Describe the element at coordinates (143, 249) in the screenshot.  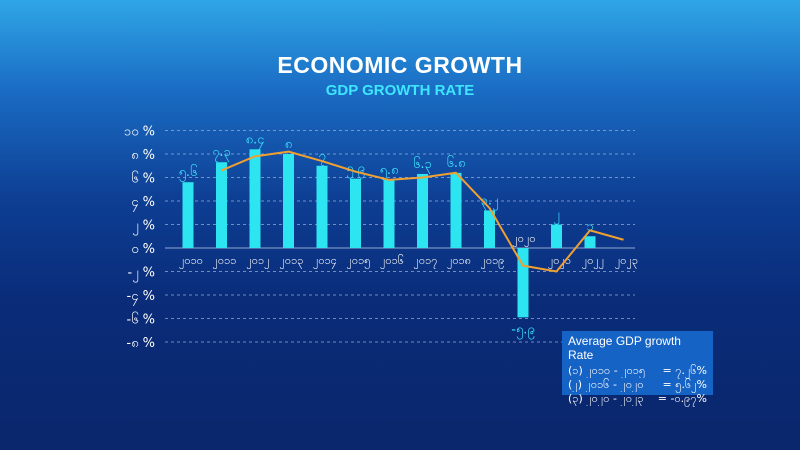
I see `y-tick-label: ၀ %` at that location.